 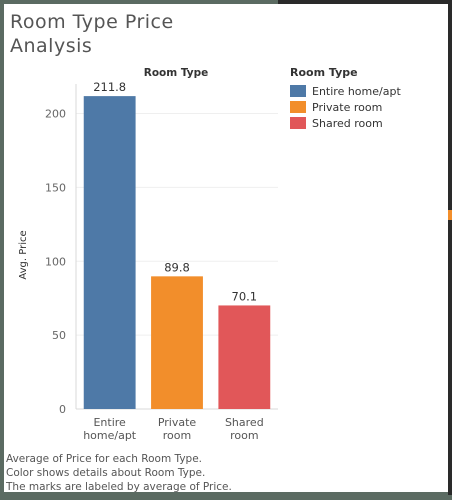 I want to click on legend-label: Shared room, so click(x=347, y=123).